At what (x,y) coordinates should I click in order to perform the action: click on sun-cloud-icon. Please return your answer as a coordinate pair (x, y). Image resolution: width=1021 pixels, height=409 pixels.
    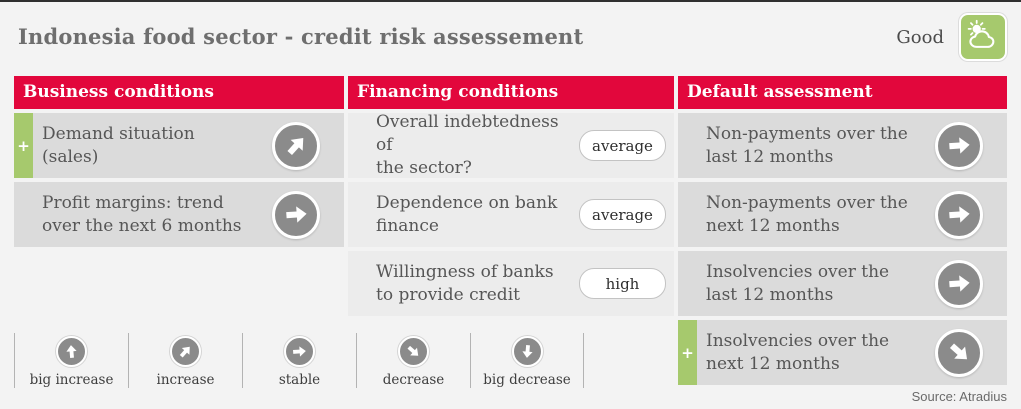
    Looking at the image, I should click on (983, 37).